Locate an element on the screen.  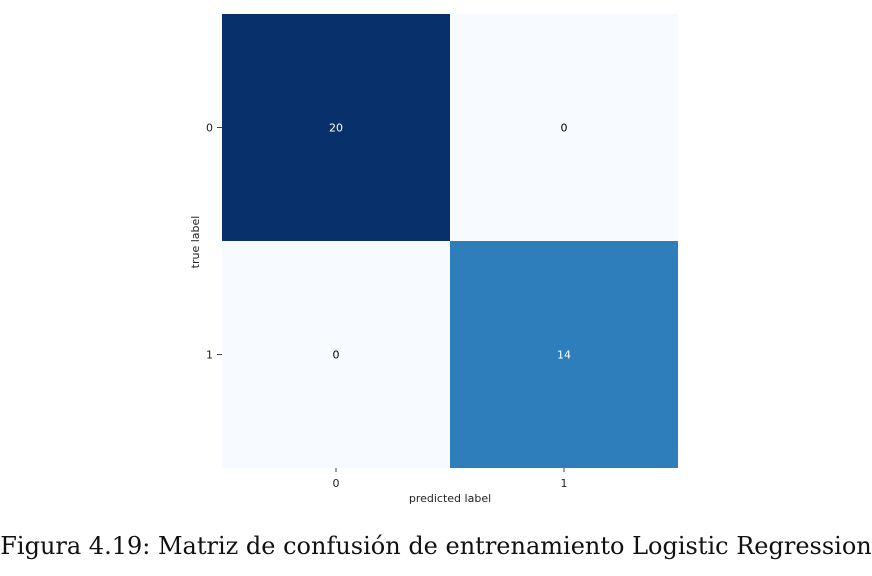
x-tick-label-0: 0 is located at coordinates (336, 483).